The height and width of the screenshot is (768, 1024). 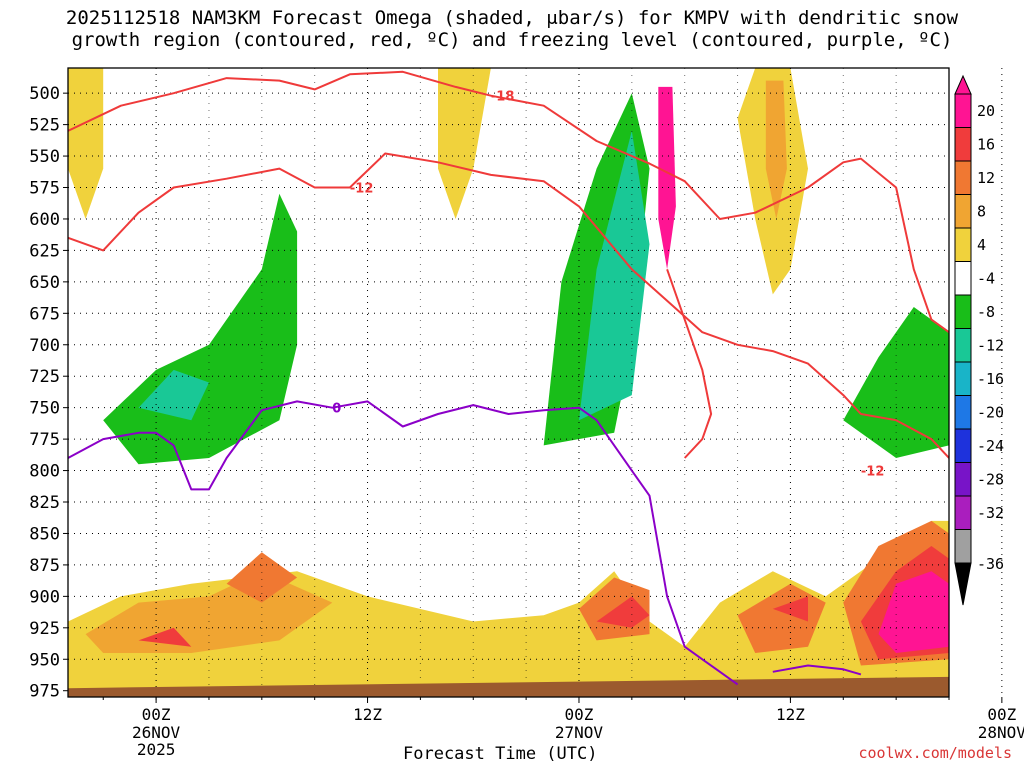 What do you see at coordinates (44, 251) in the screenshot?
I see `y-tick-label-625: 625` at bounding box center [44, 251].